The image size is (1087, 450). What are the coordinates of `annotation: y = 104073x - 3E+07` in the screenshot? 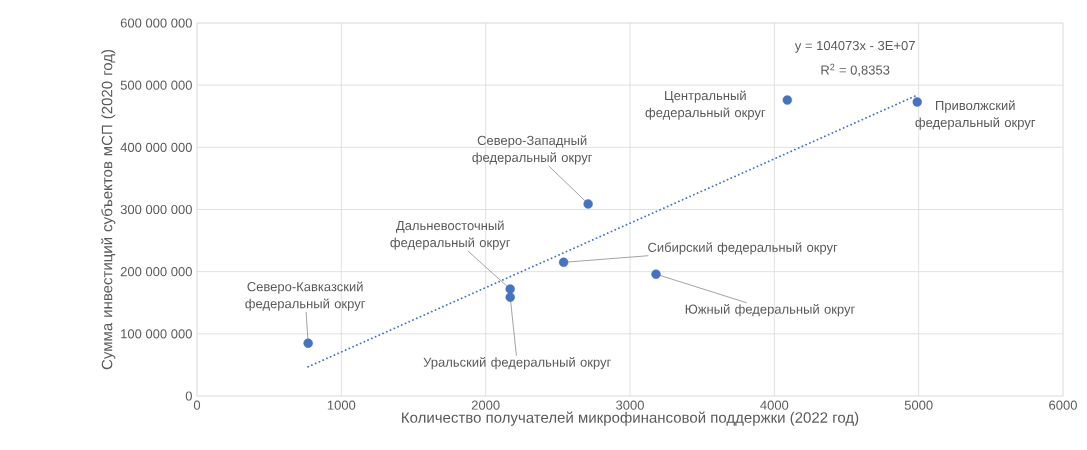 It's located at (854, 46).